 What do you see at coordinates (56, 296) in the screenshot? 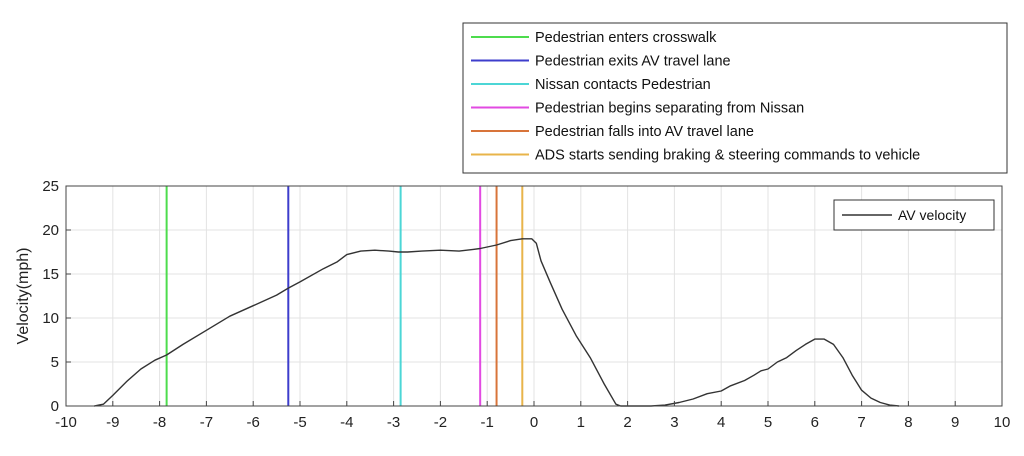
I see `y-tick-labels: 0 5 10 15 20 25` at bounding box center [56, 296].